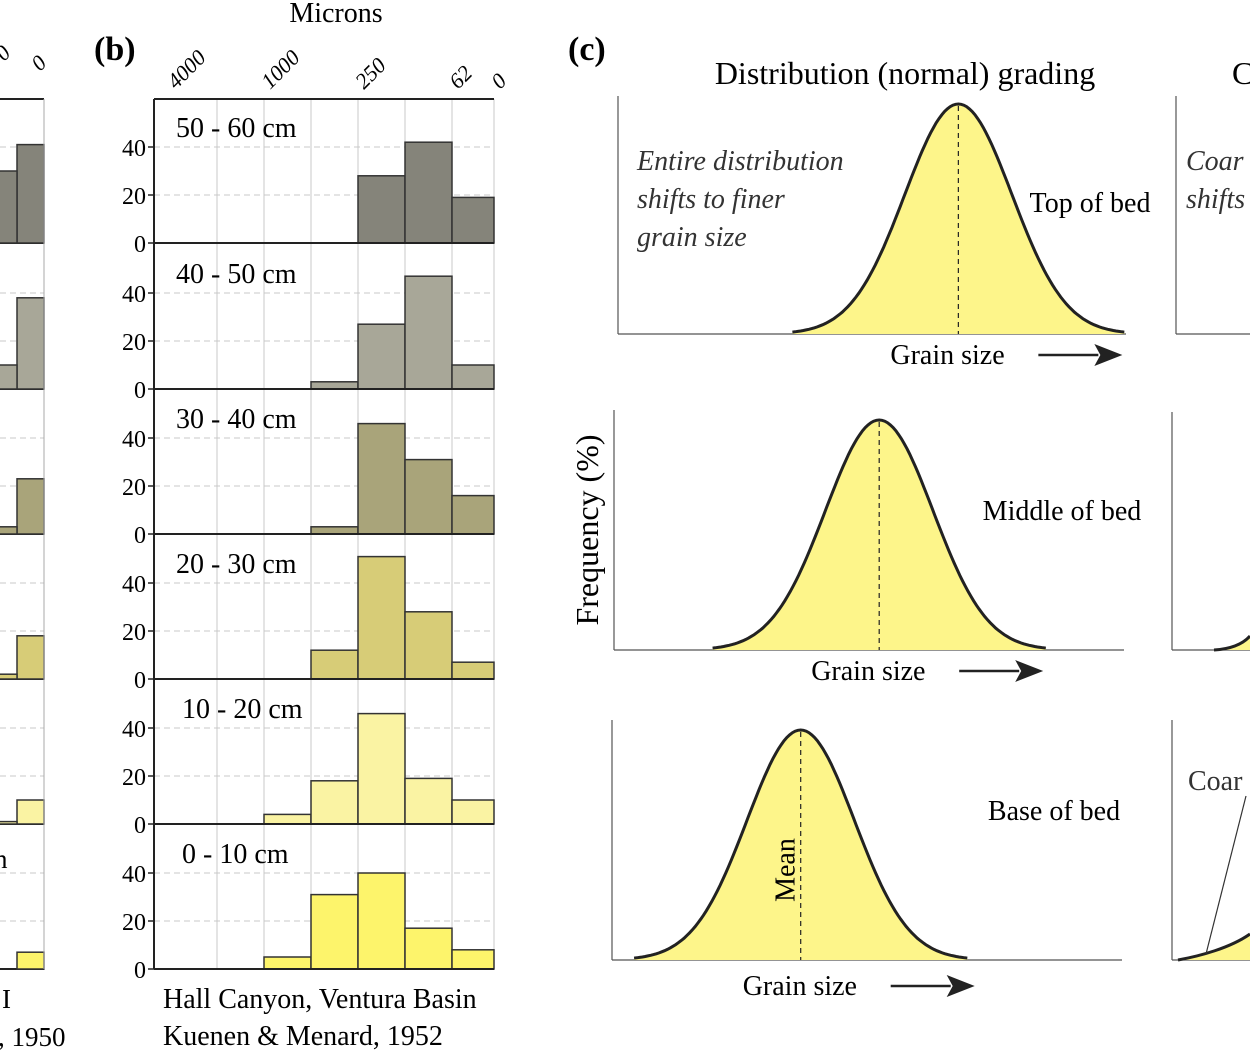  What do you see at coordinates (236, 128) in the screenshot?
I see `panel-b-row-label: 50 - 60 cm` at bounding box center [236, 128].